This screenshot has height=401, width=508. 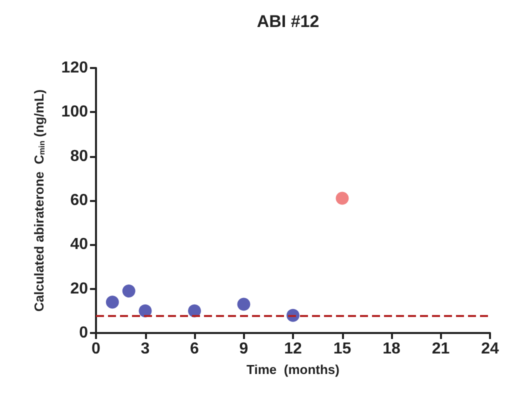 I want to click on y-tick-label: 40, so click(x=79, y=245).